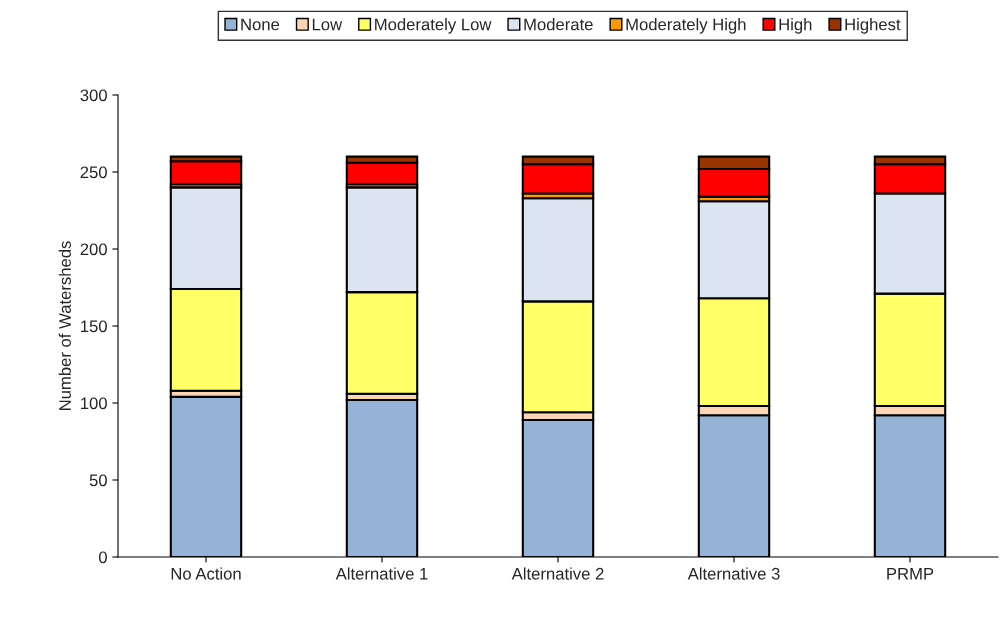 The height and width of the screenshot is (618, 1005). Describe the element at coordinates (93, 249) in the screenshot. I see `y-tick-label: 200` at that location.